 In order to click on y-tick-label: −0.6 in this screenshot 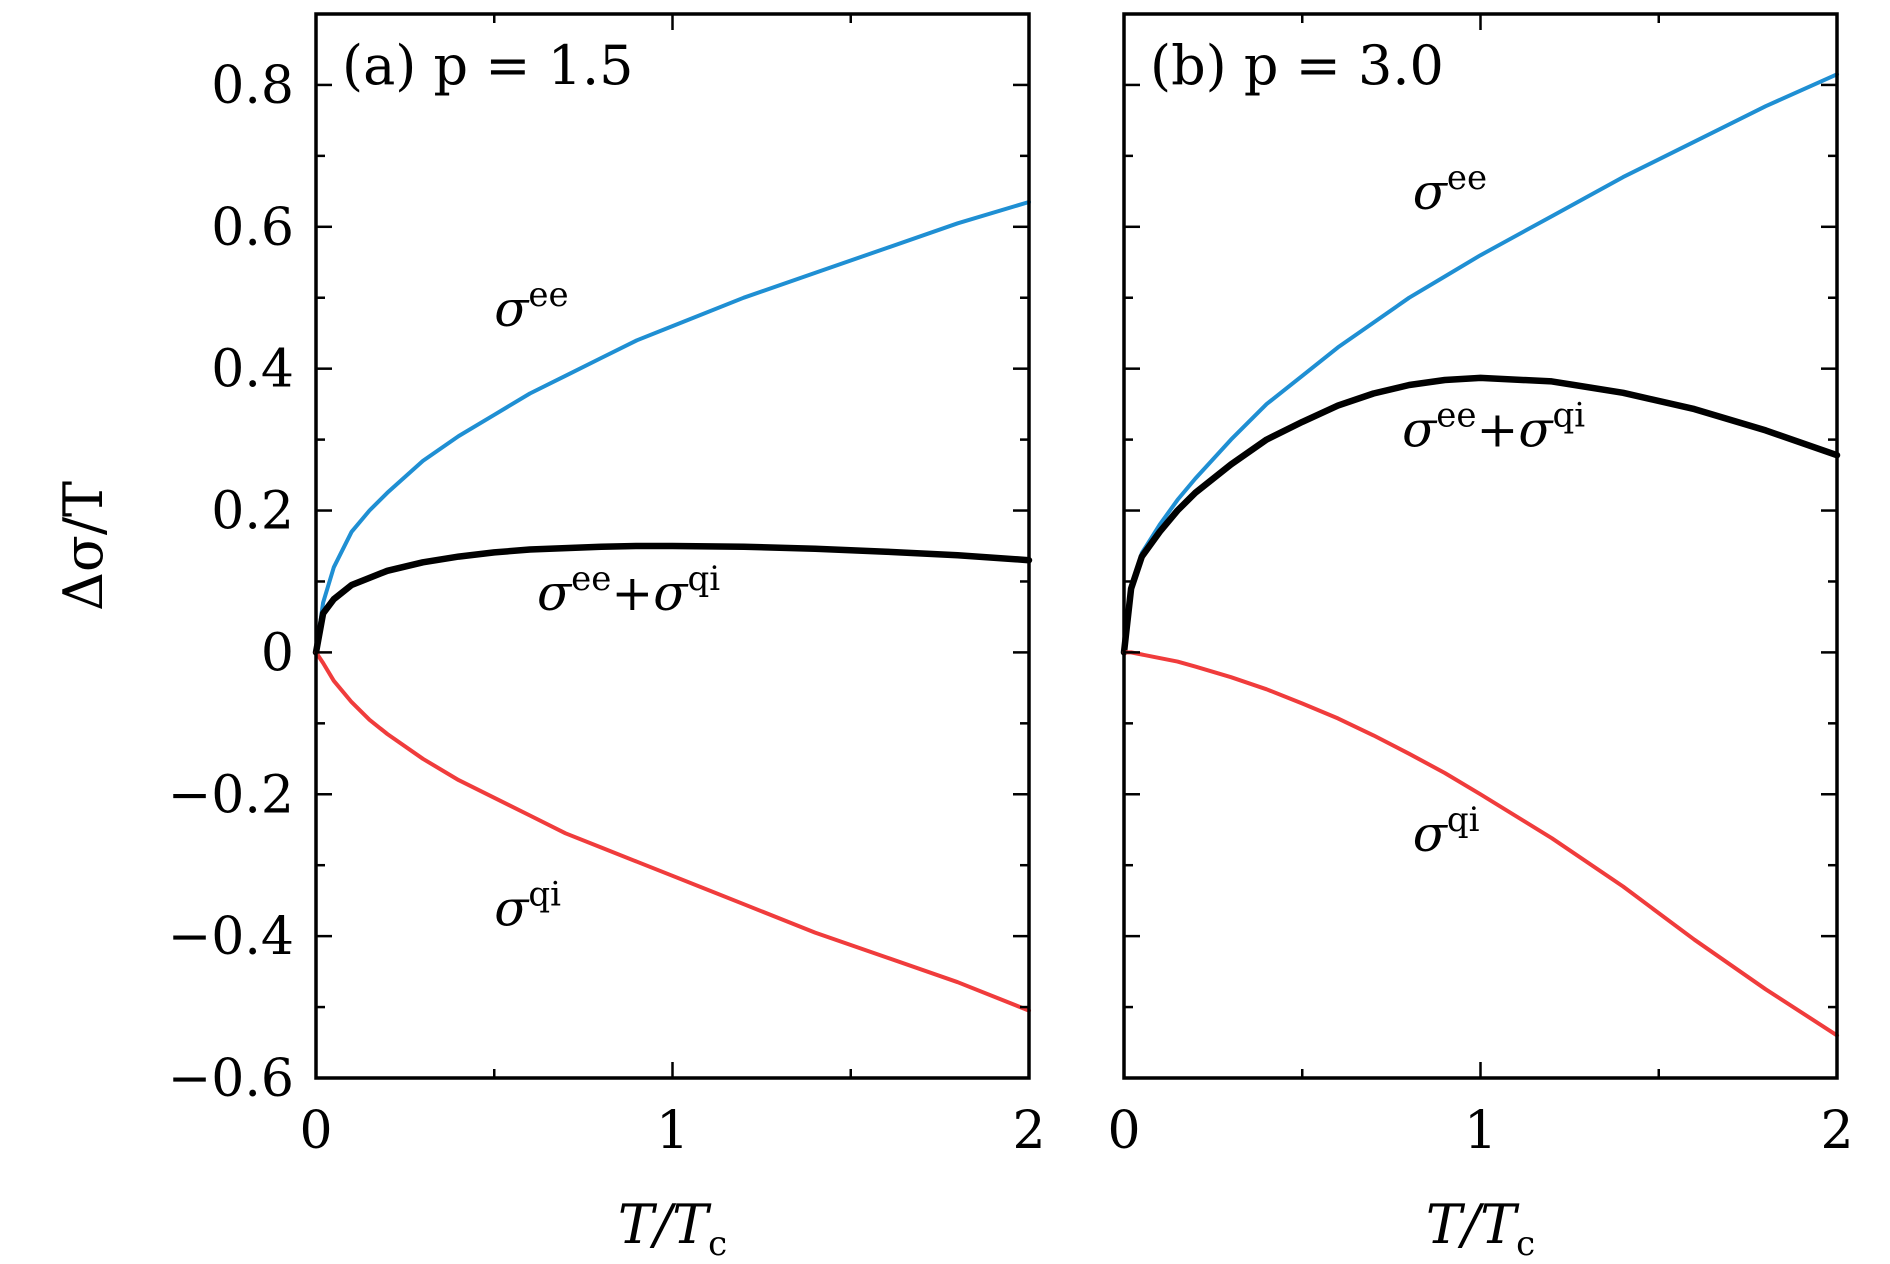, I will do `click(231, 1079)`.